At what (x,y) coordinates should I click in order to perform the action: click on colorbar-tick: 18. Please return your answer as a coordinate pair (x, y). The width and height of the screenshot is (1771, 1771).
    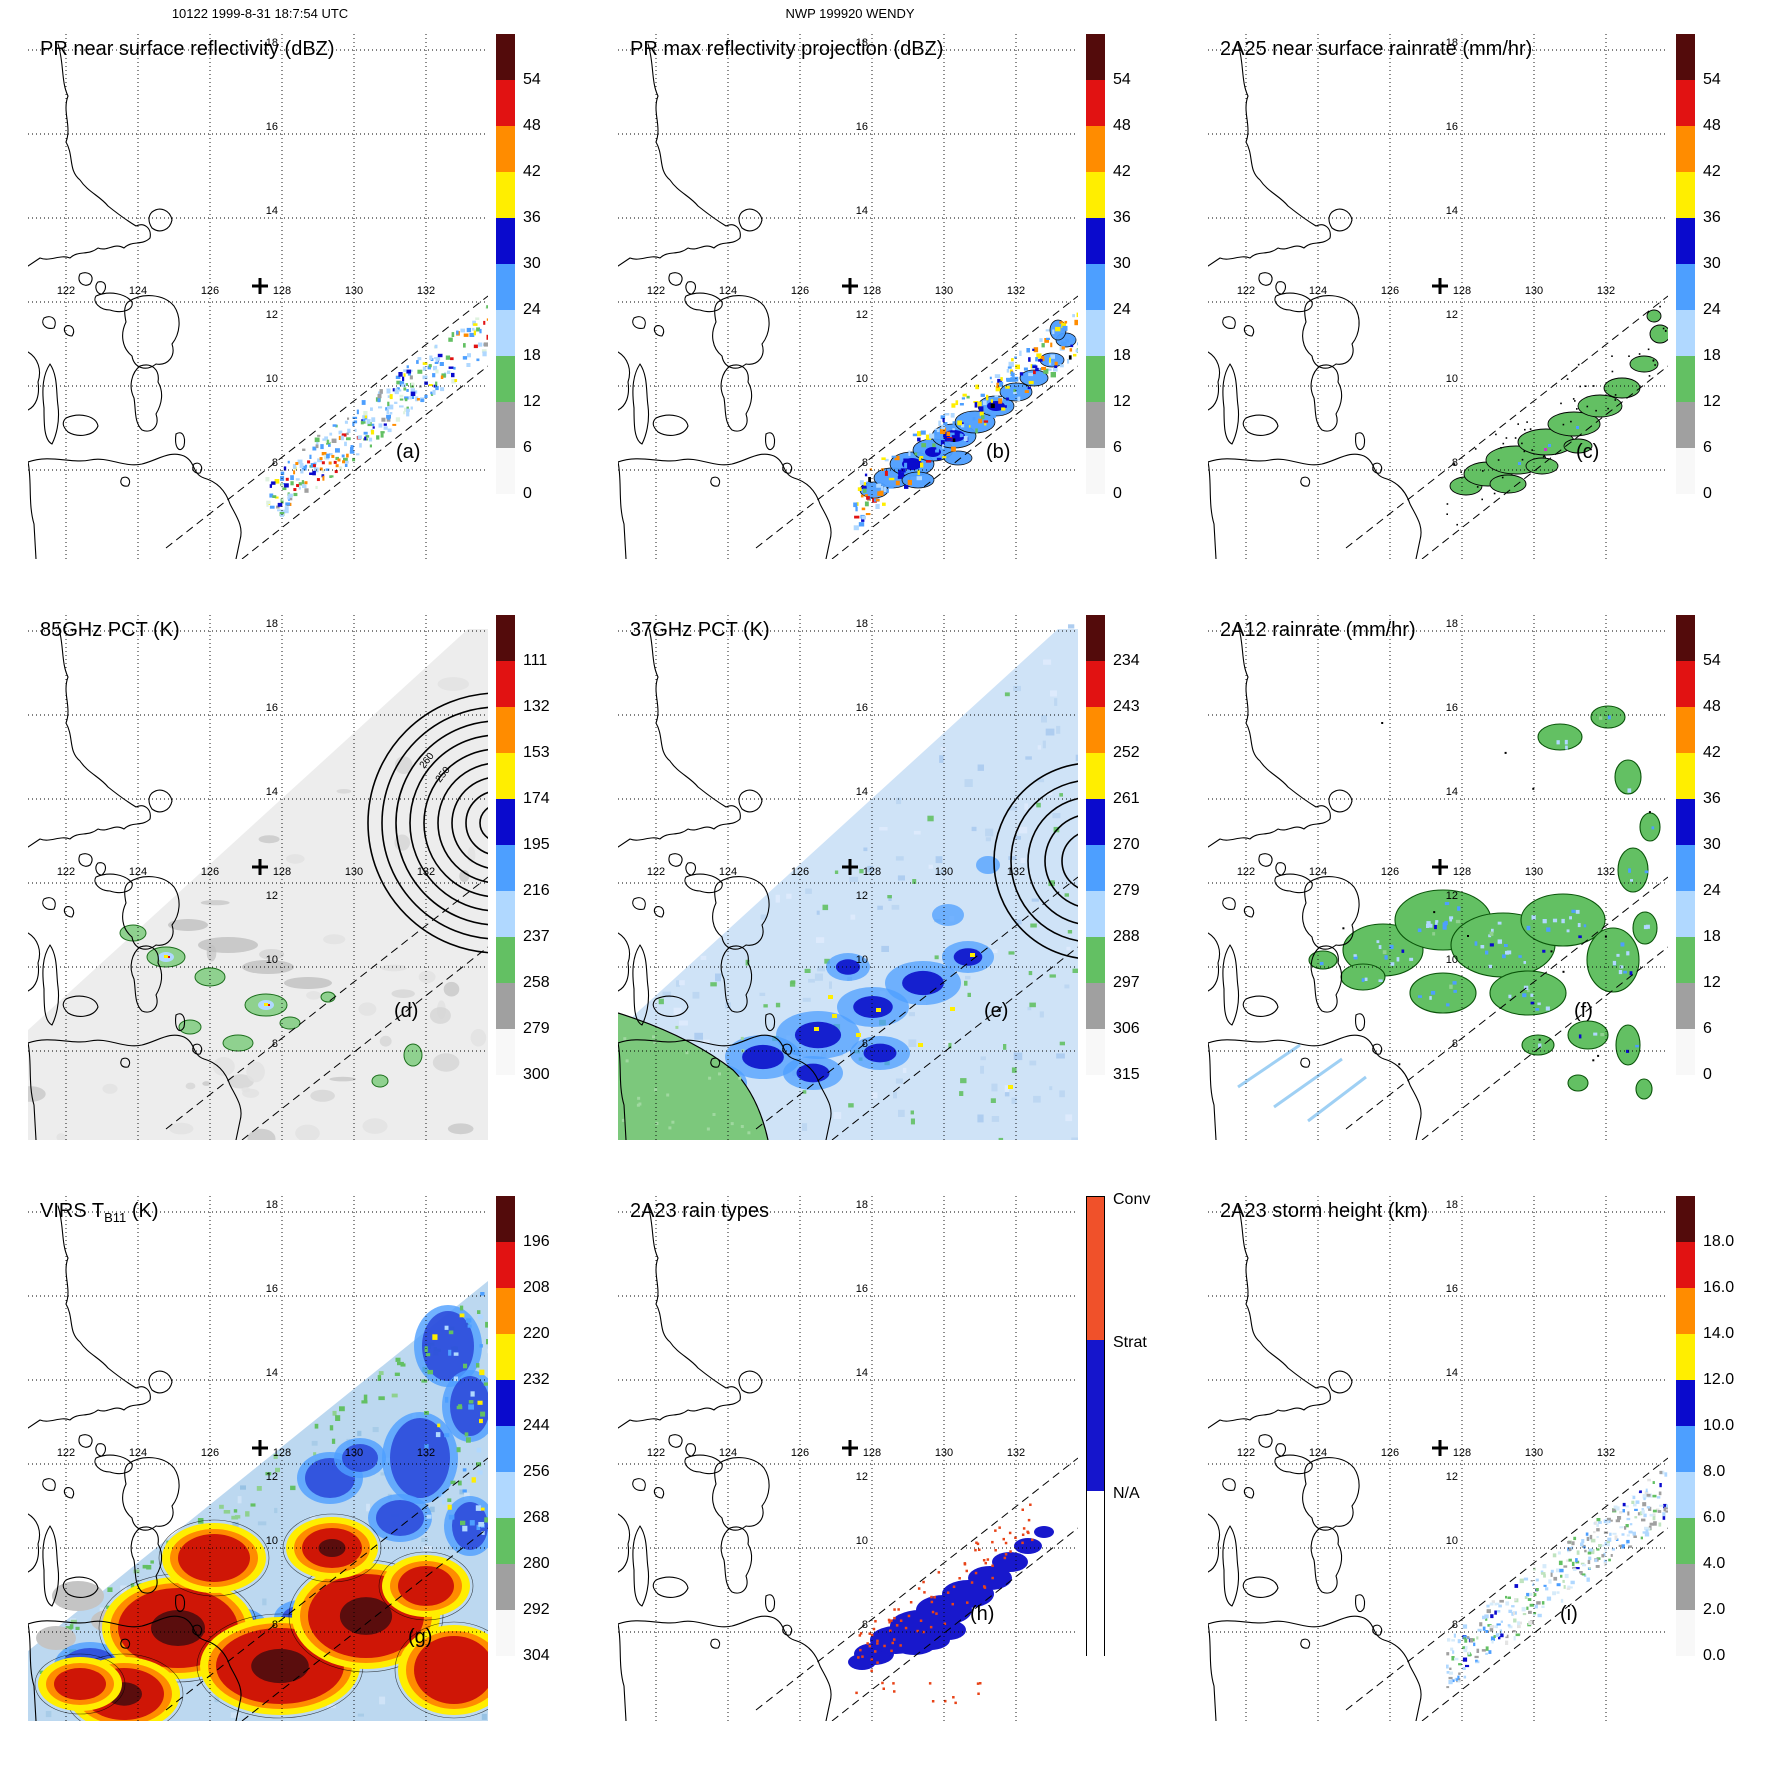
    Looking at the image, I should click on (1712, 355).